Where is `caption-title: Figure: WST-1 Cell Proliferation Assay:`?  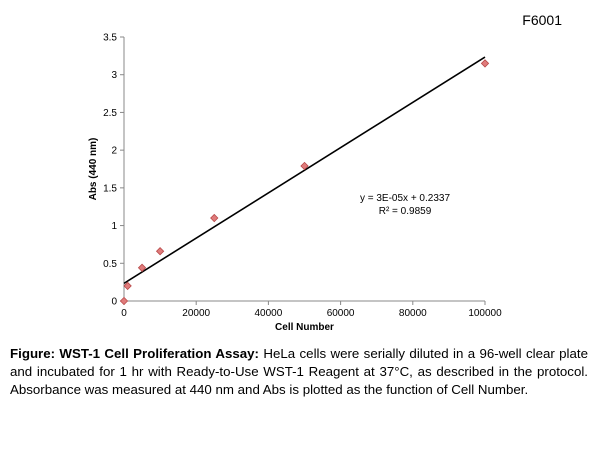 caption-title: Figure: WST-1 Cell Proliferation Assay: is located at coordinates (134, 353).